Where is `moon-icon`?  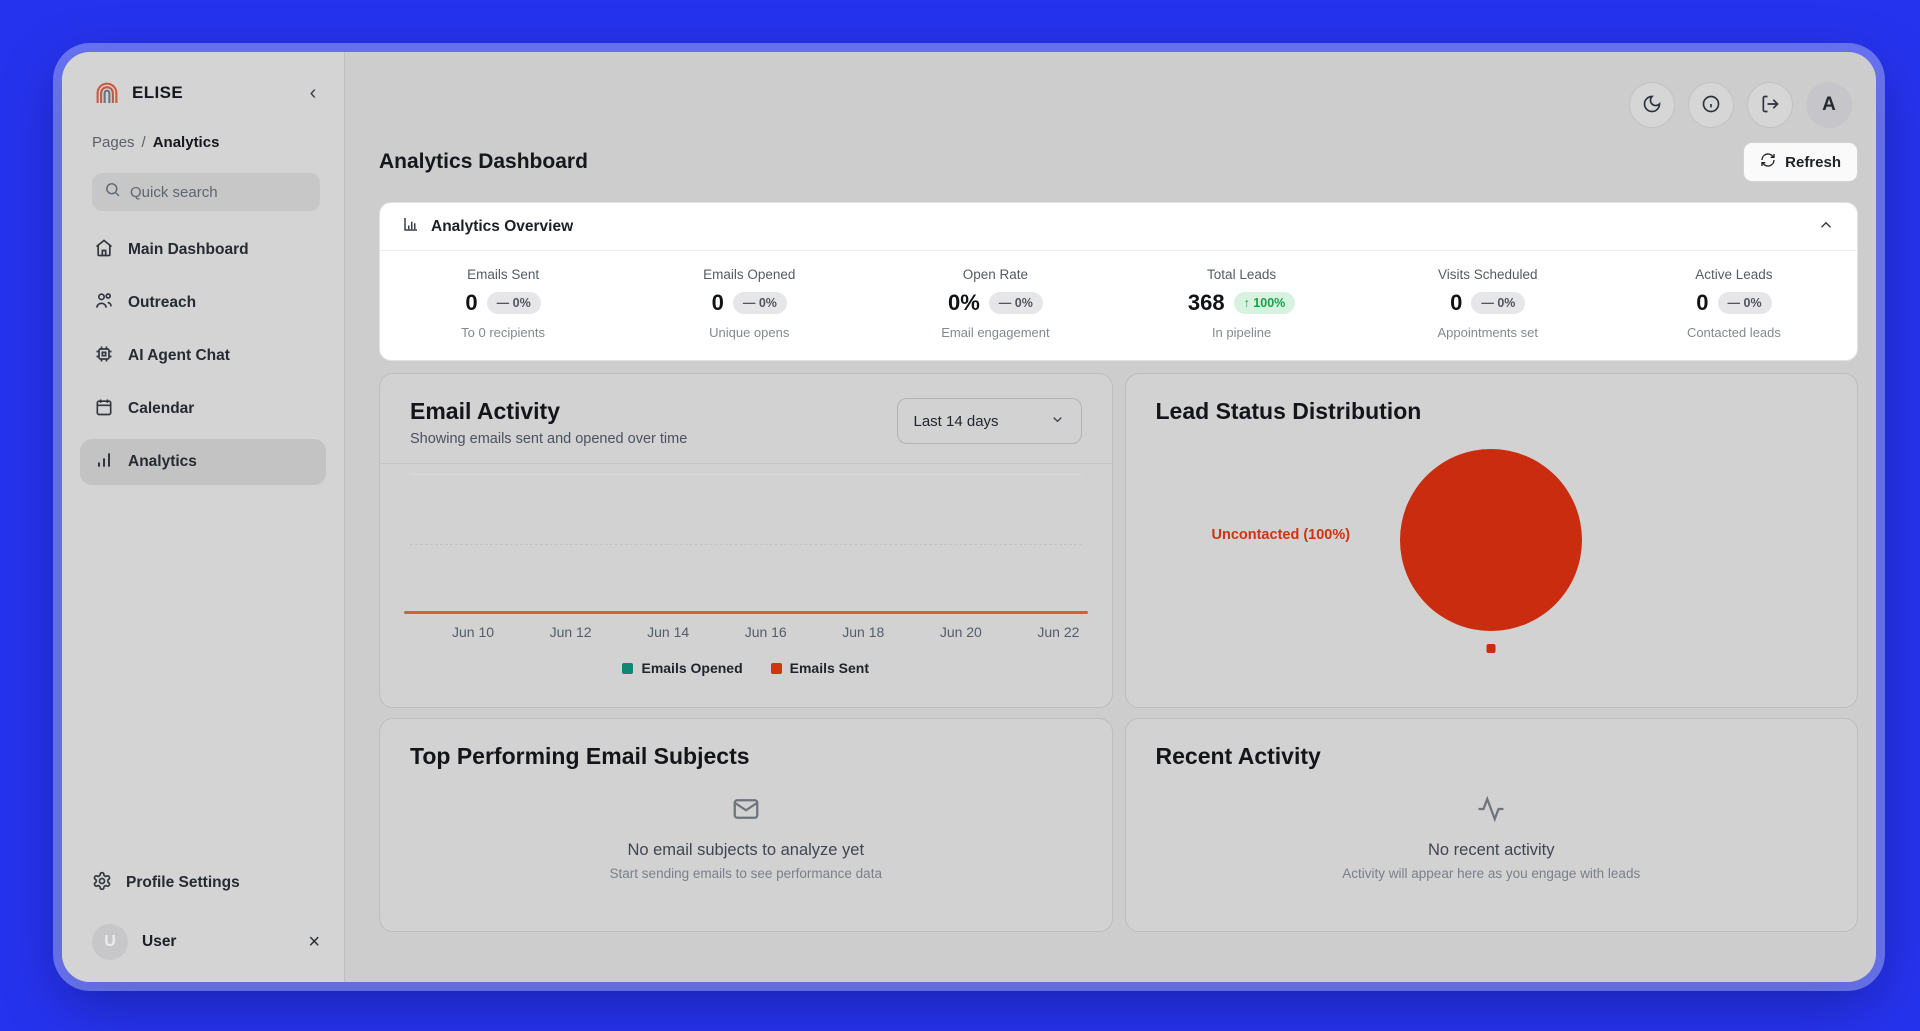
moon-icon is located at coordinates (1652, 105).